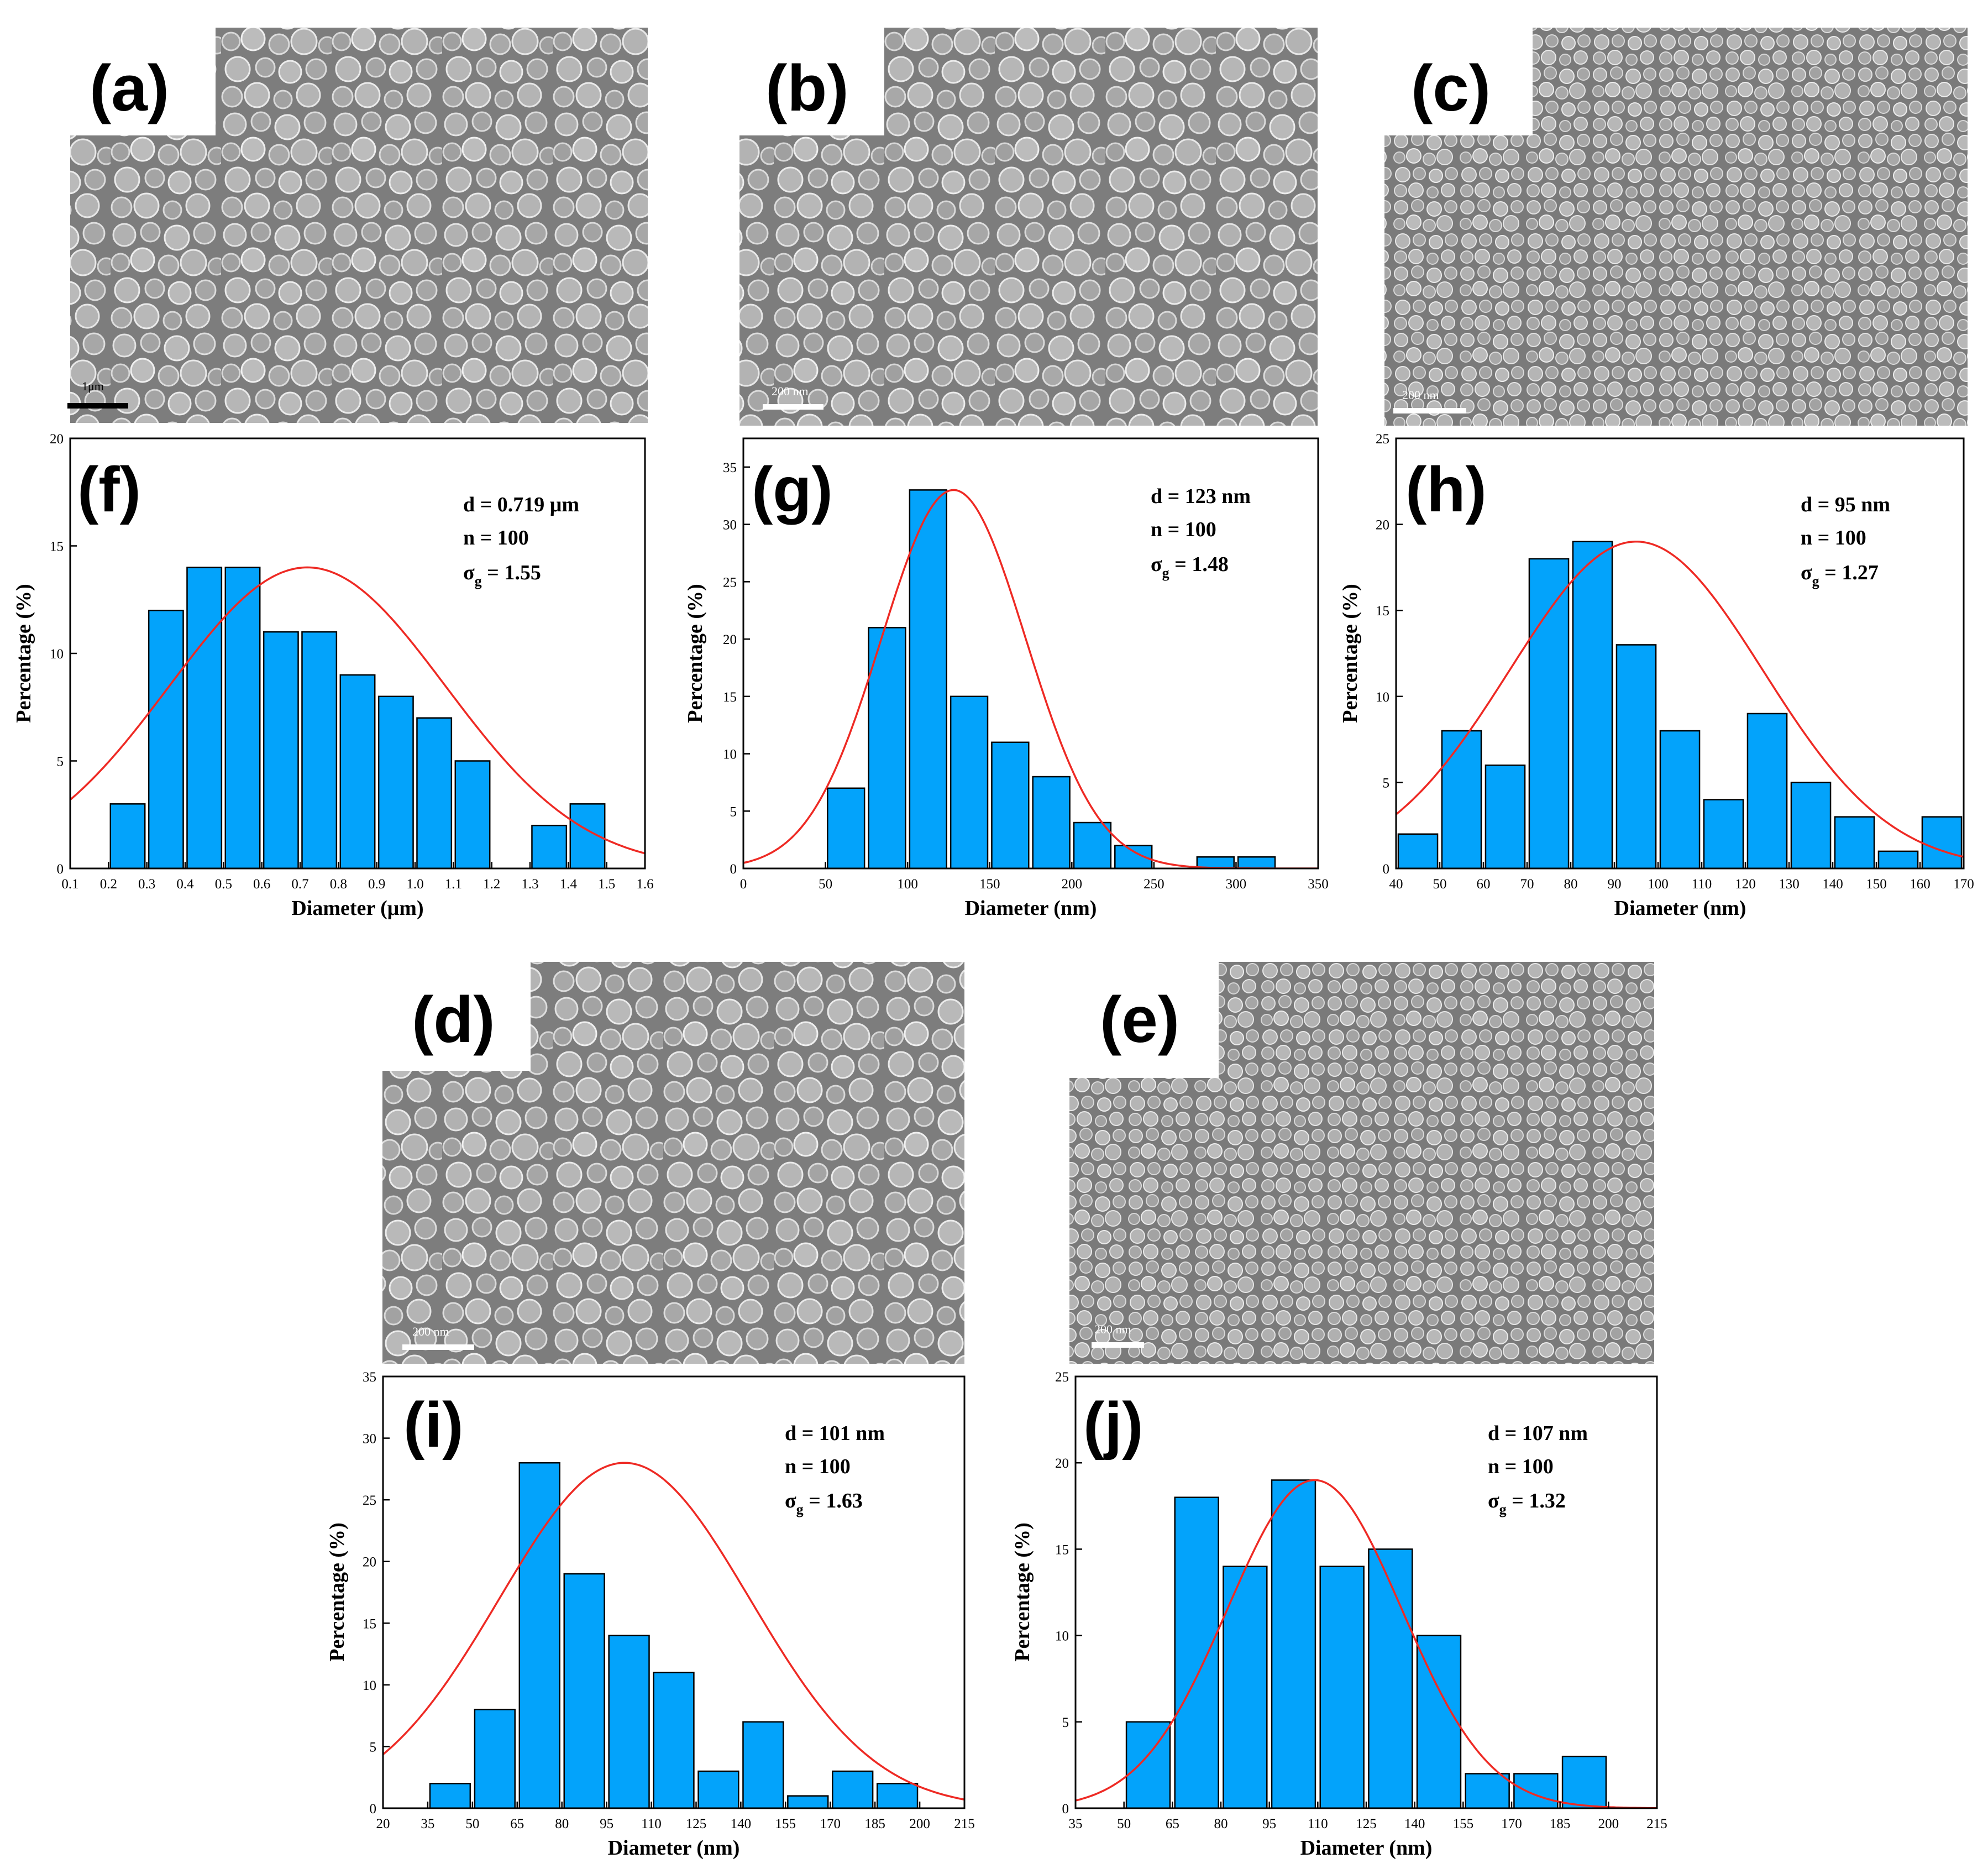  Describe the element at coordinates (695, 653) in the screenshot. I see `y-axis-title: Percentage (%)` at that location.